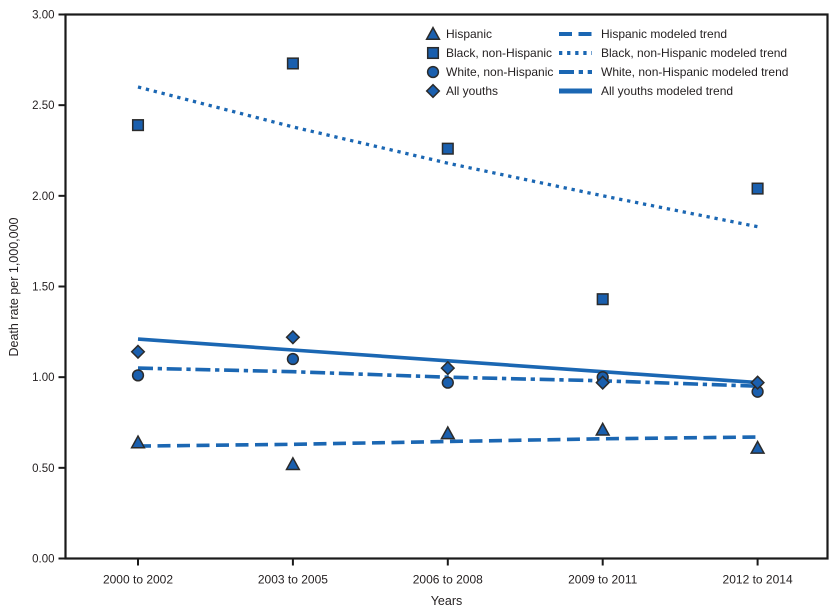  Describe the element at coordinates (694, 53) in the screenshot. I see `legend-label: Black, non-Hispanic modeled trend` at that location.